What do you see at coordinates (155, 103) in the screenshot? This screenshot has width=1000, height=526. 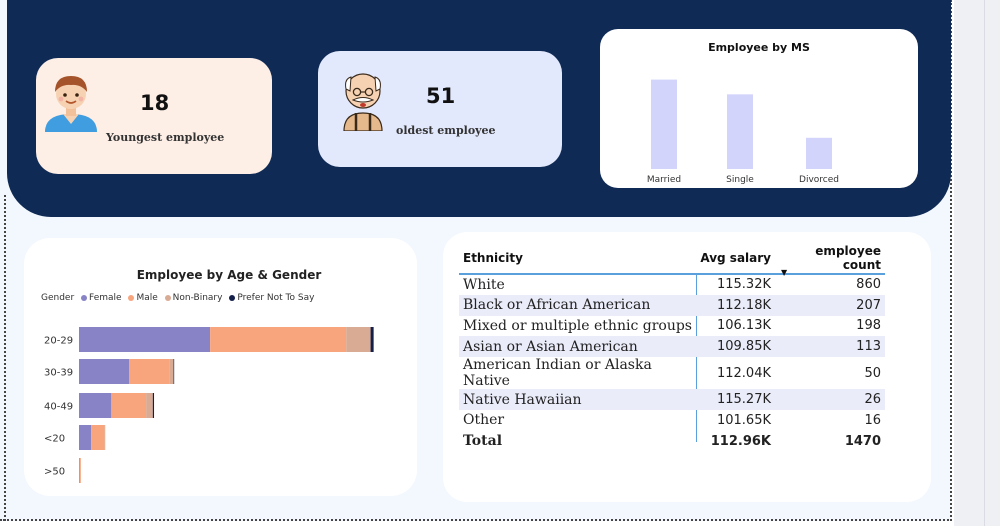 I see `youngest-age-value: 18` at bounding box center [155, 103].